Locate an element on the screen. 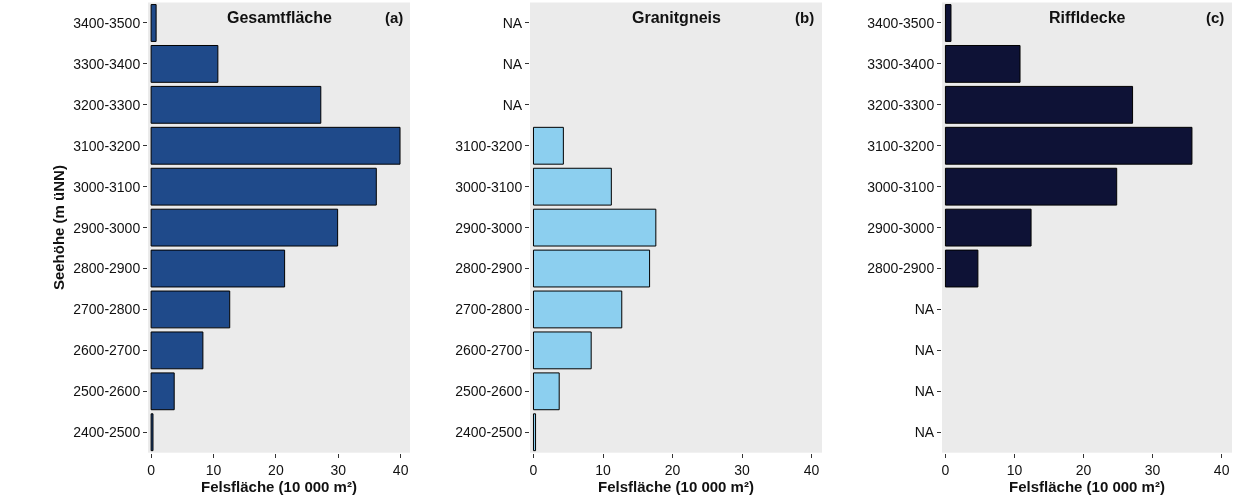 Image resolution: width=1242 pixels, height=503 pixels. annotation: (b) is located at coordinates (805, 17).